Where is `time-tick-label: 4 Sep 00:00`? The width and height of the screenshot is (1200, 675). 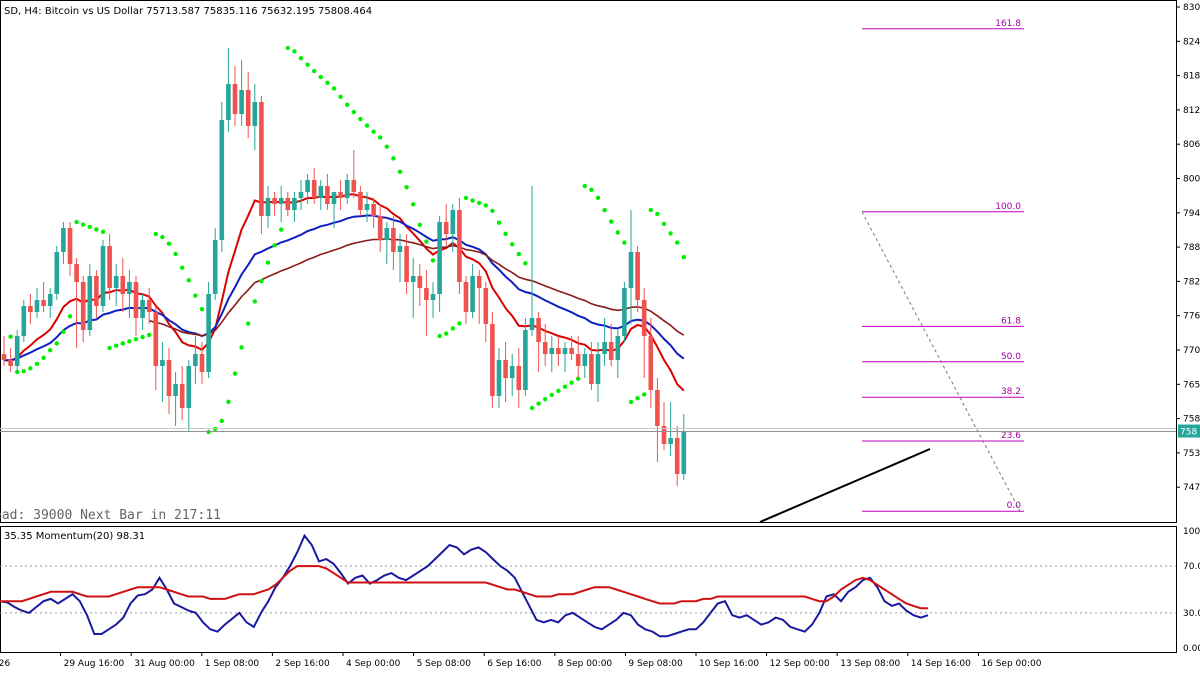
time-tick-label: 4 Sep 00:00 is located at coordinates (373, 664).